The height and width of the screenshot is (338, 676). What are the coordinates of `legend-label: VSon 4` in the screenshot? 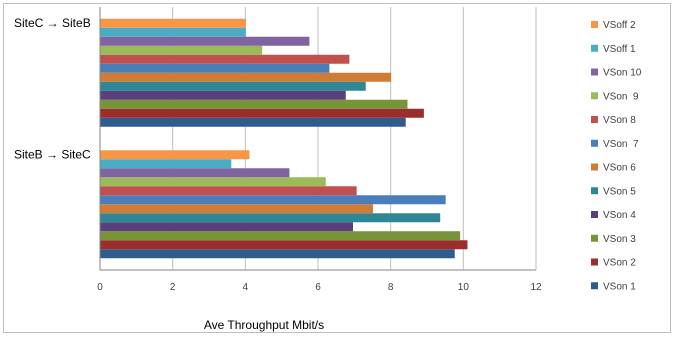 It's located at (619, 215).